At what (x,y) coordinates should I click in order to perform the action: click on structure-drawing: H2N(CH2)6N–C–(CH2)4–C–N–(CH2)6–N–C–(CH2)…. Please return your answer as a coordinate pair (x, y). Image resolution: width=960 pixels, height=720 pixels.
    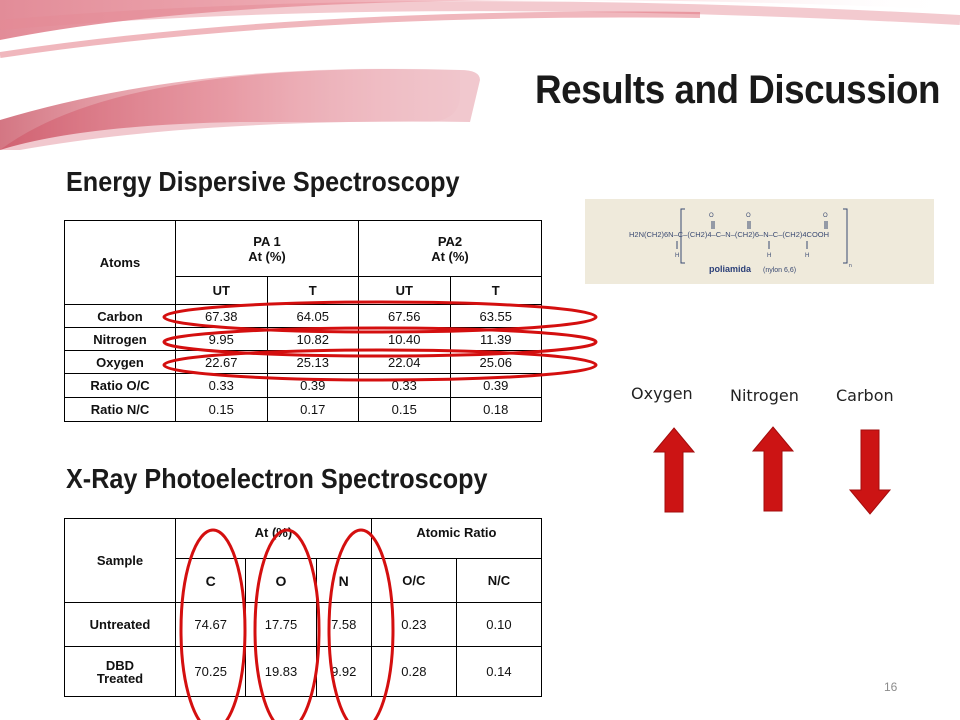
    Looking at the image, I should click on (740, 241).